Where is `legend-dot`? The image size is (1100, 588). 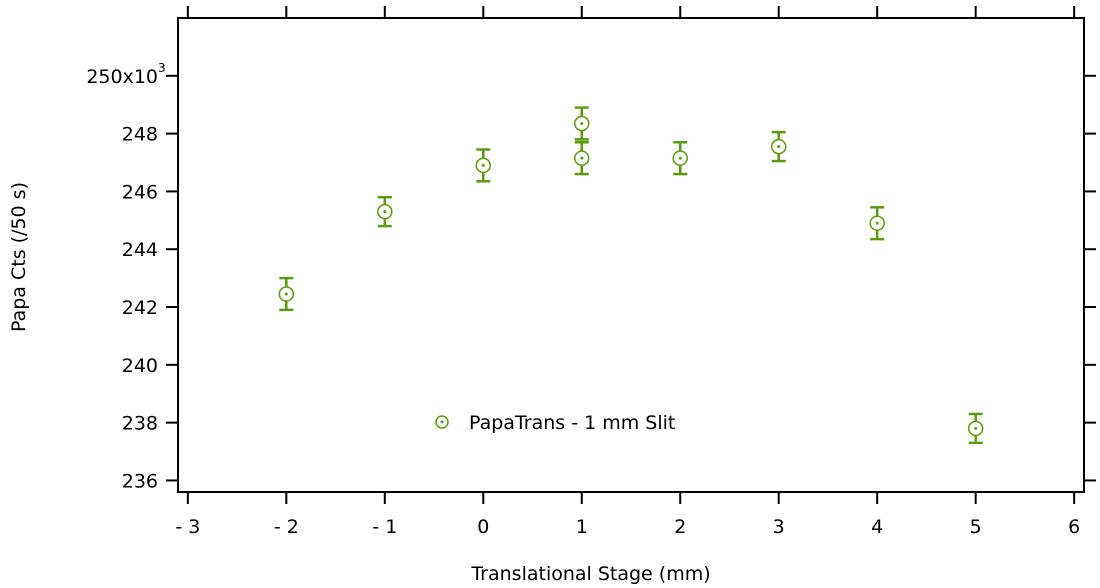 legend-dot is located at coordinates (442, 422).